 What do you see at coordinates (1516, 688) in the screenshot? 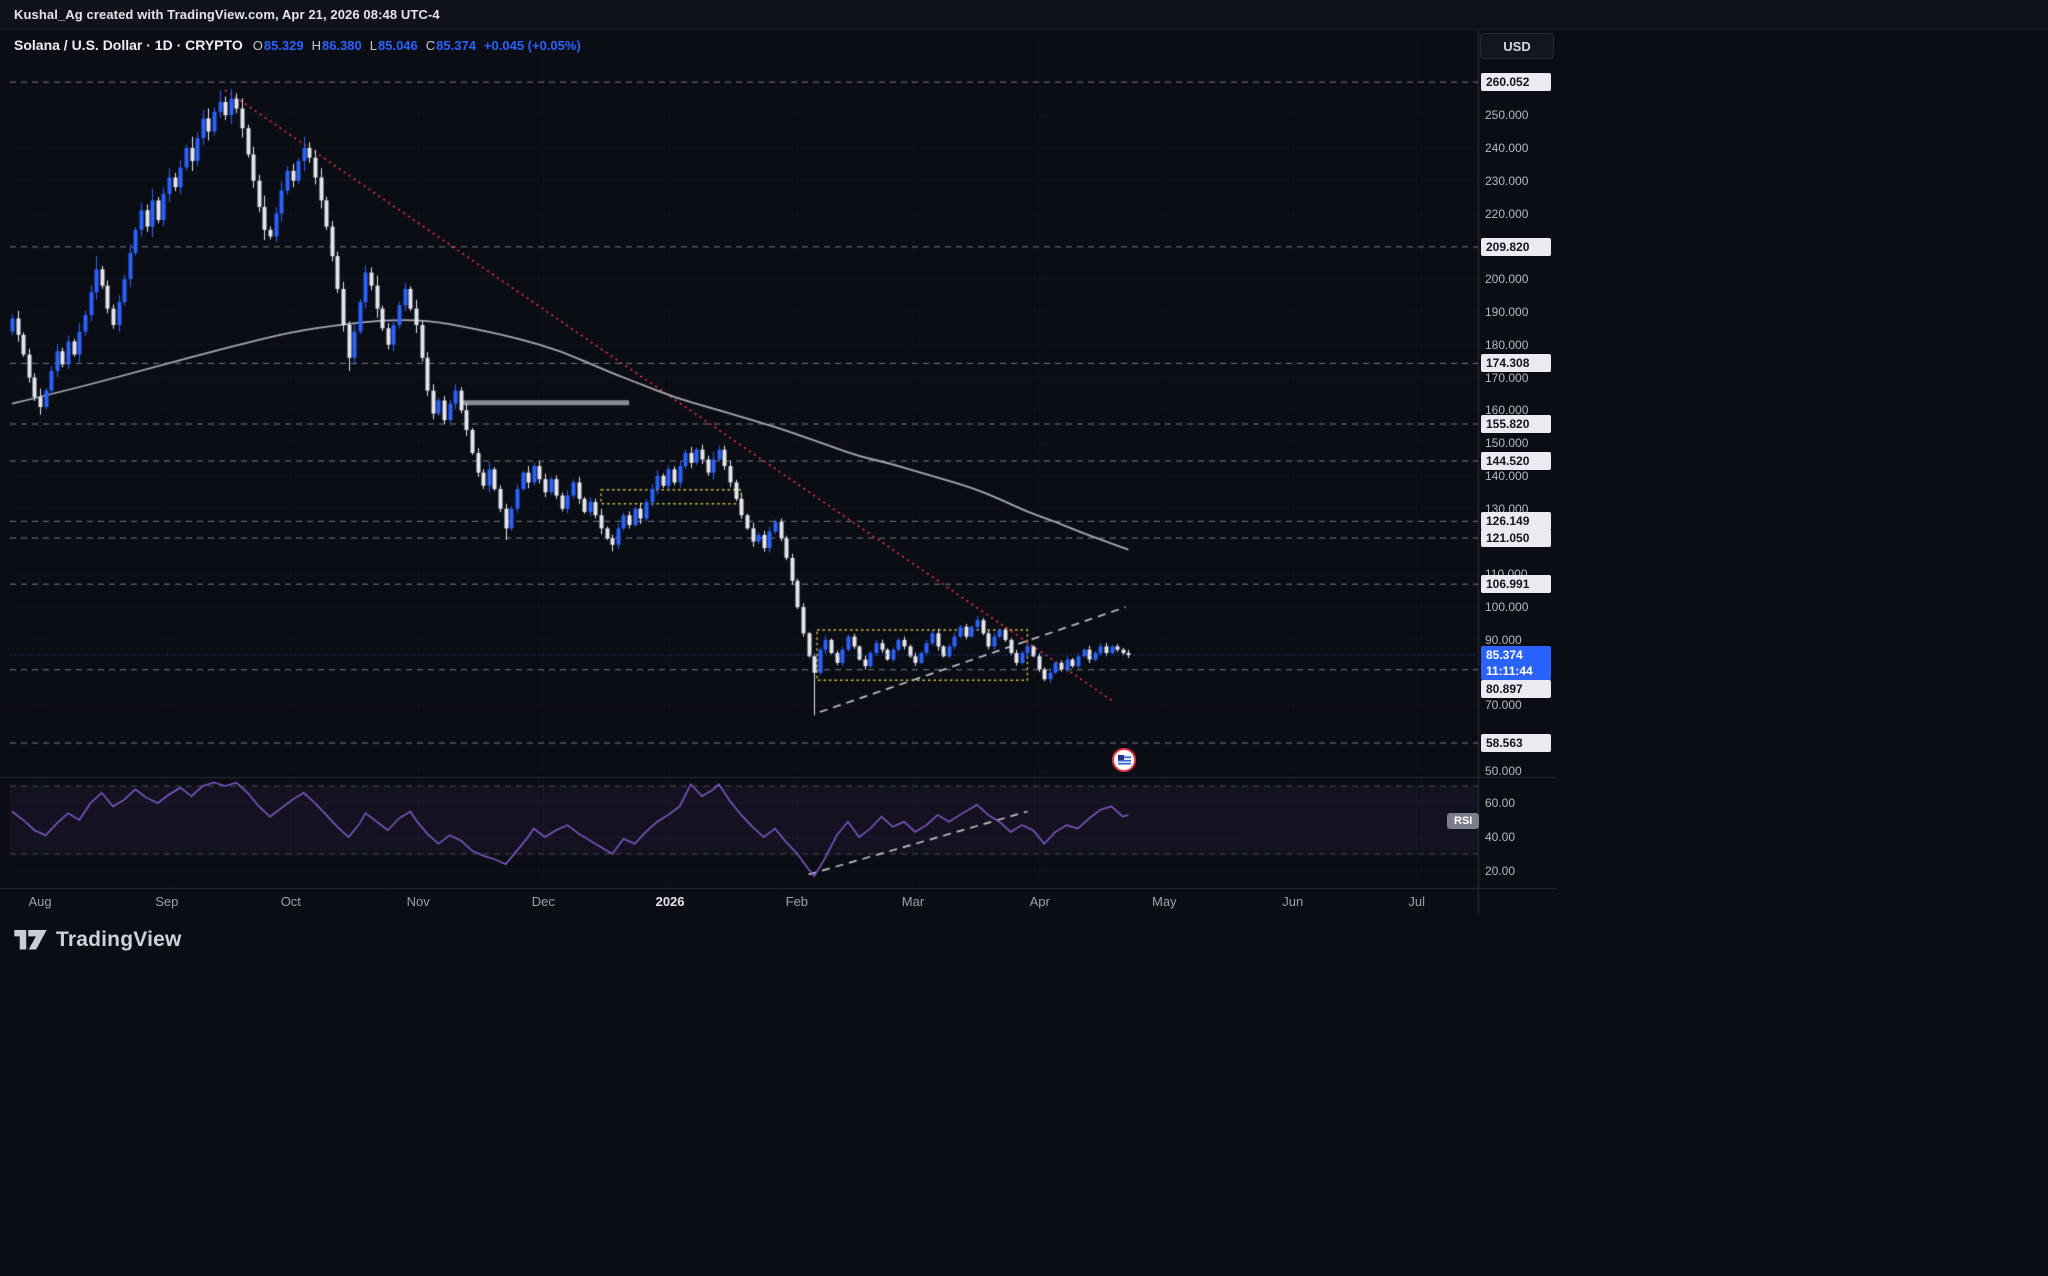
I see `price-level-label: 80.897` at bounding box center [1516, 688].